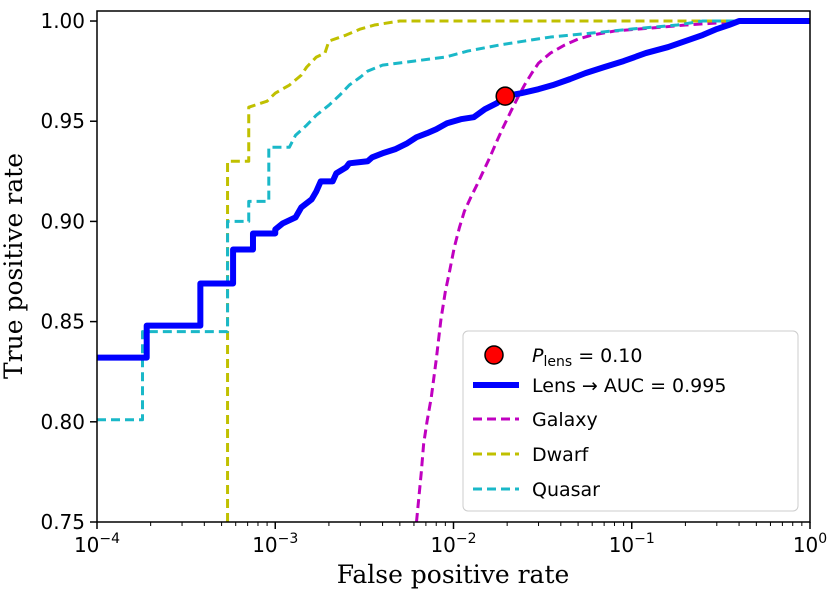 The height and width of the screenshot is (589, 831). I want to click on y-axis-ticks: 0.75 0.80 0.85 0.90 0.95 1.00, so click(68, 271).